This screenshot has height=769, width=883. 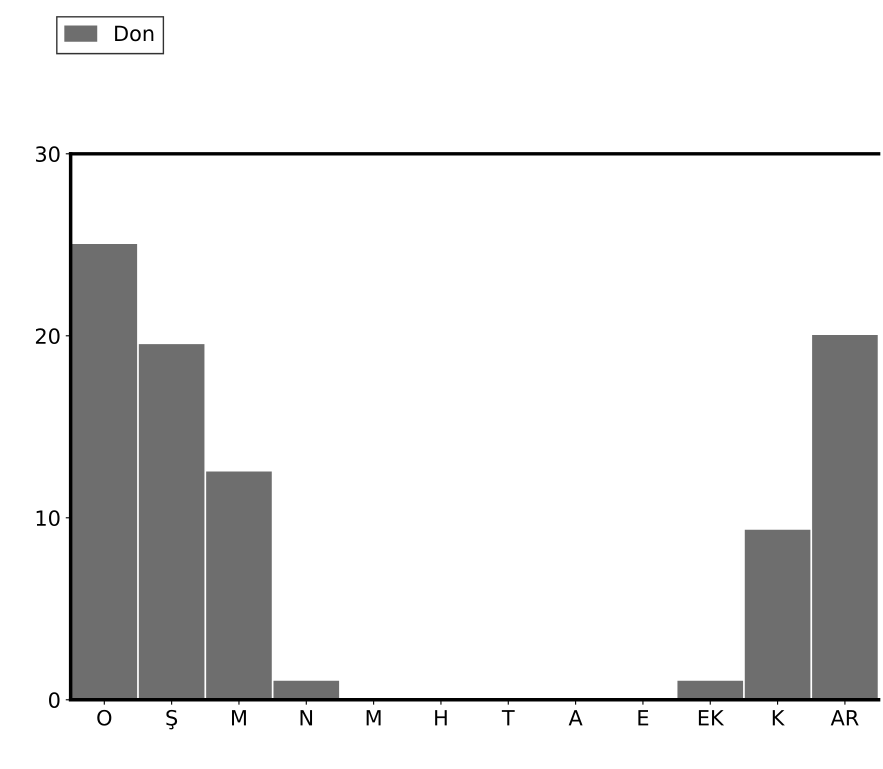 What do you see at coordinates (643, 718) in the screenshot?
I see `x-tick-label: E` at bounding box center [643, 718].